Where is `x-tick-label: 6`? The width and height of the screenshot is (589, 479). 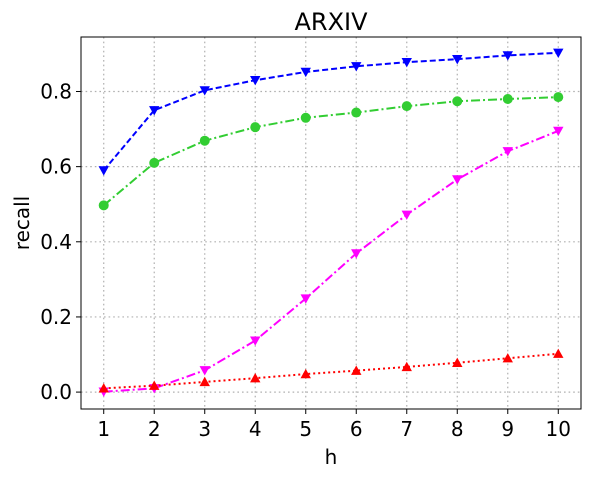
x-tick-label: 6 is located at coordinates (356, 429).